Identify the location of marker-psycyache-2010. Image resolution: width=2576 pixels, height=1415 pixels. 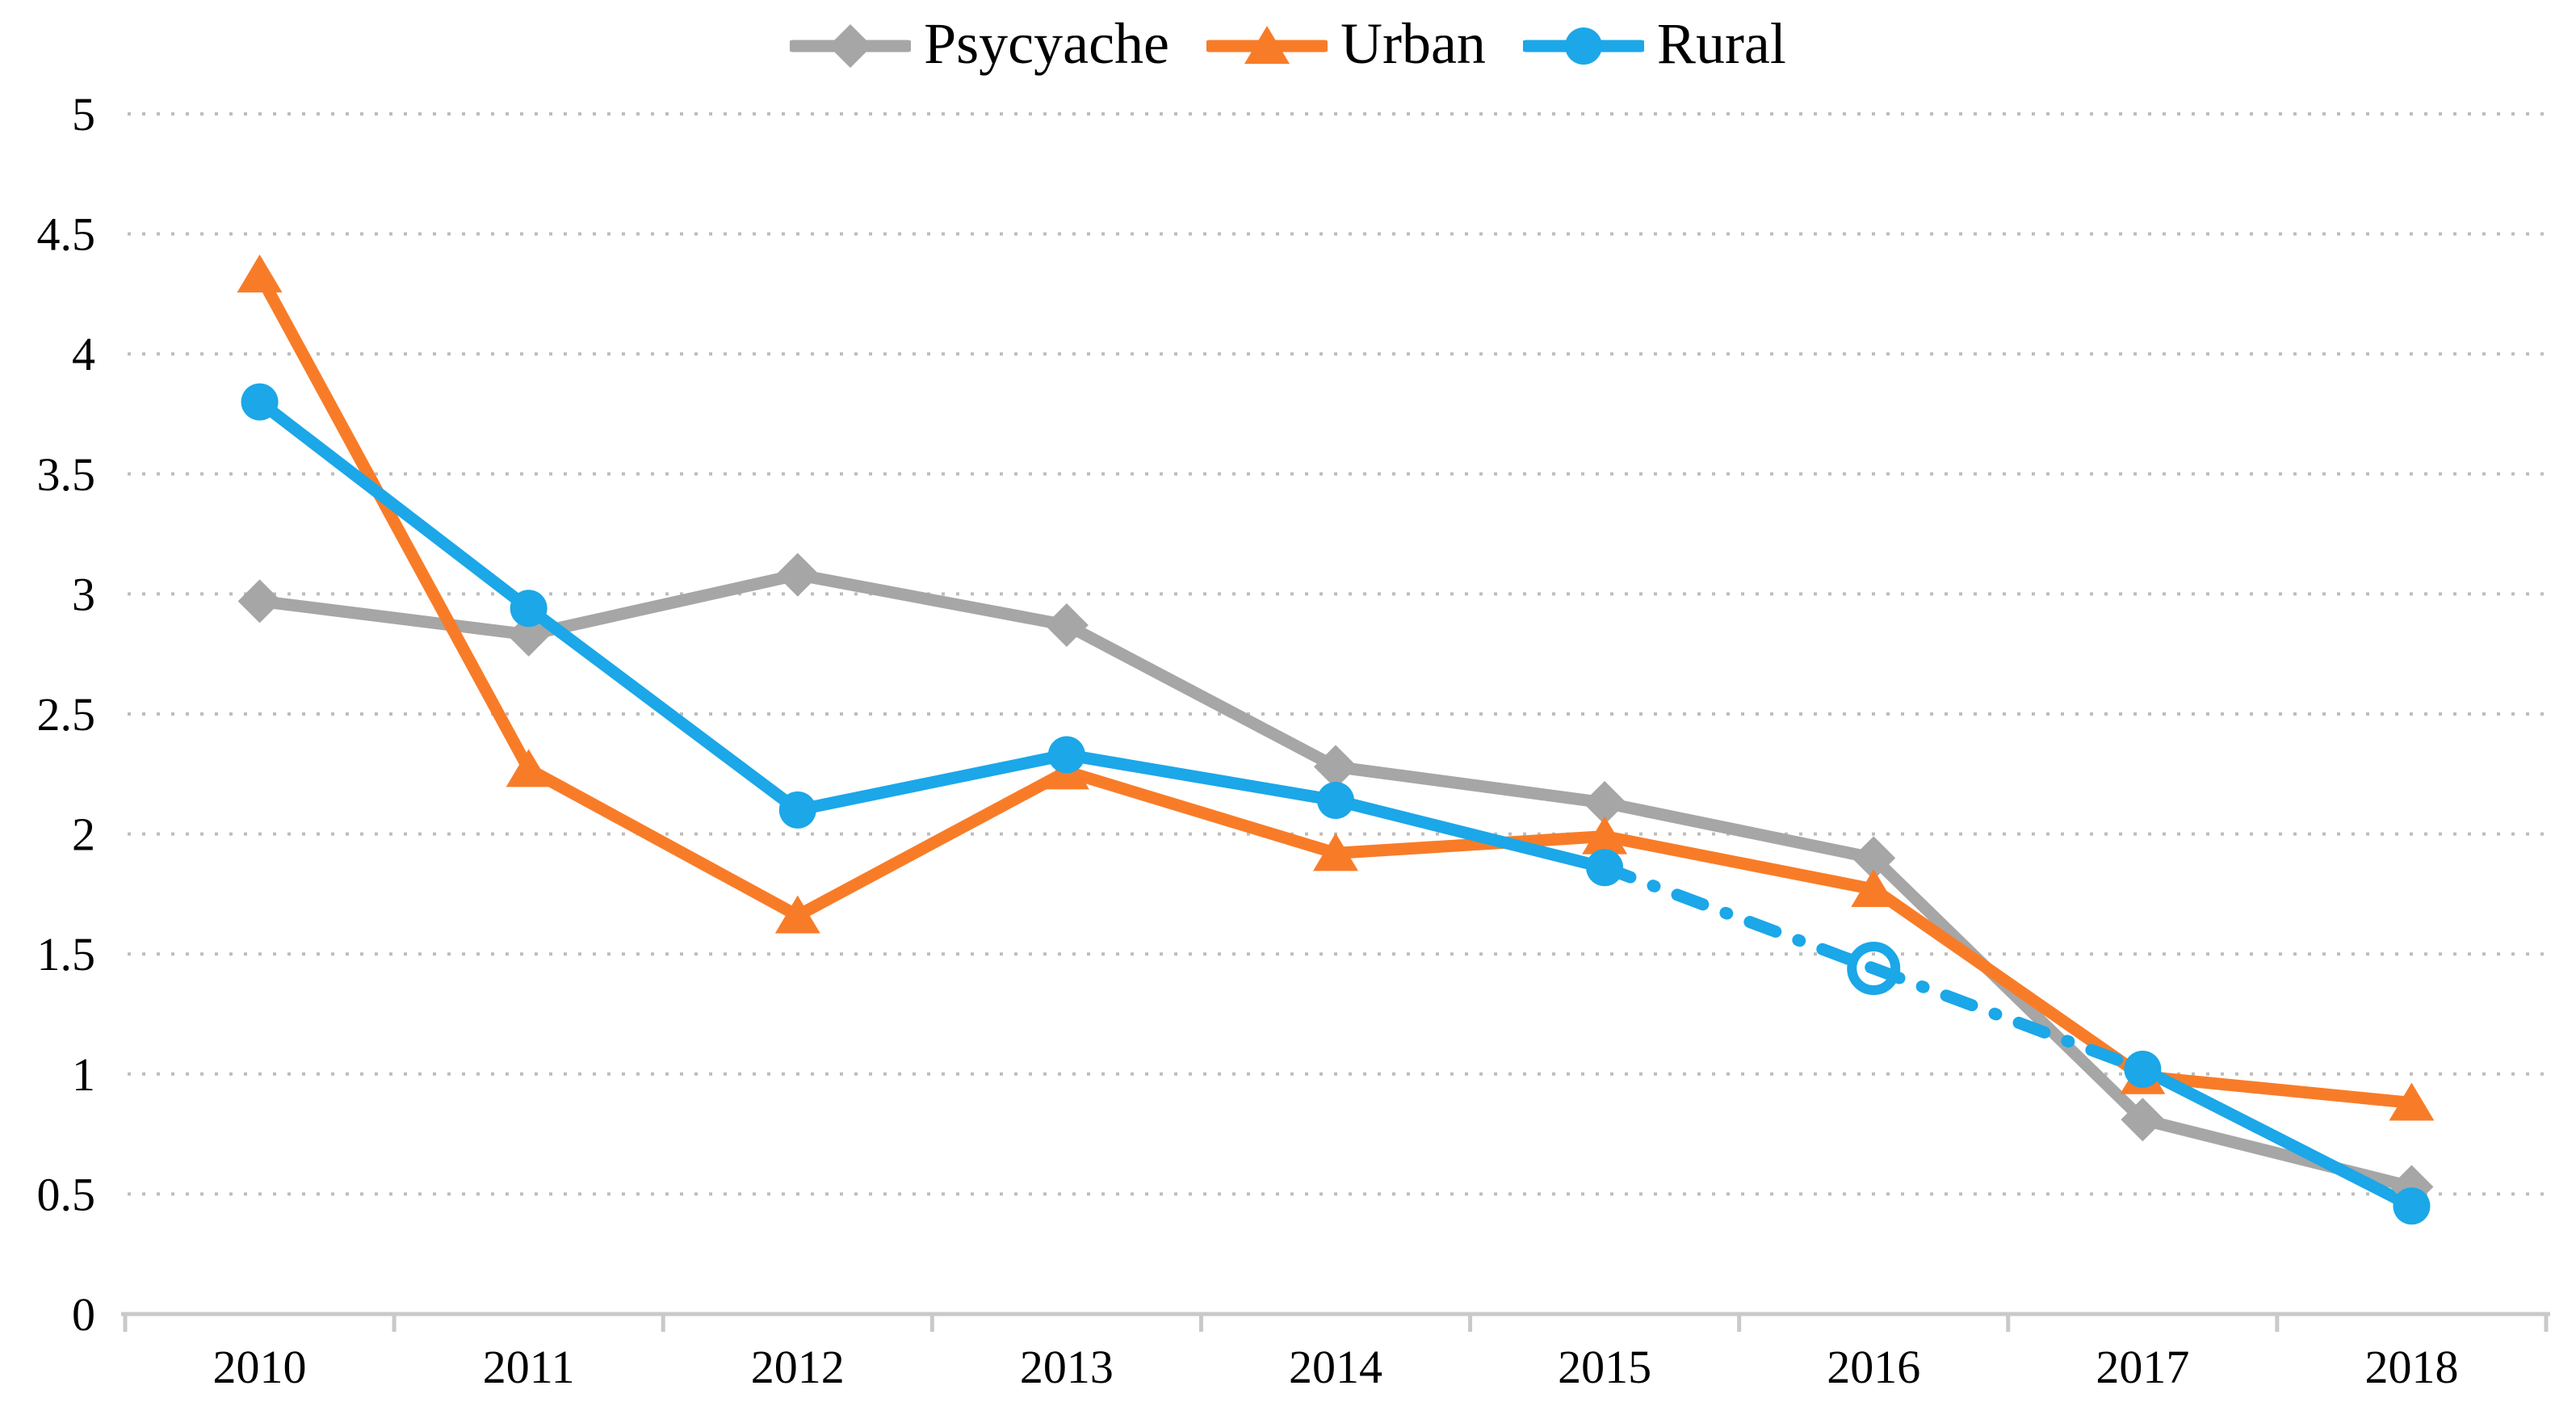
(259, 601).